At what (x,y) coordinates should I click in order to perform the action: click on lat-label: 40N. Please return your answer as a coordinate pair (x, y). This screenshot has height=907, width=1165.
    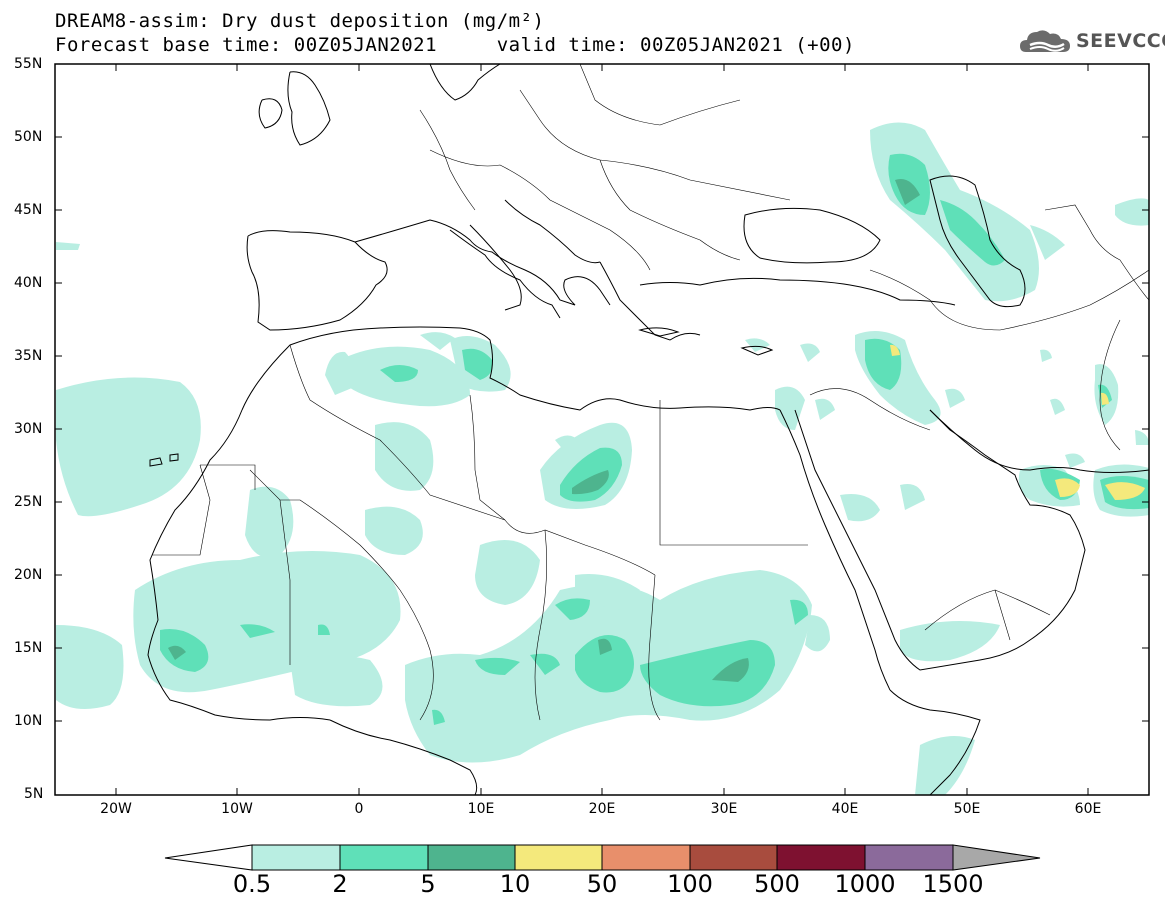
    Looking at the image, I should click on (28, 283).